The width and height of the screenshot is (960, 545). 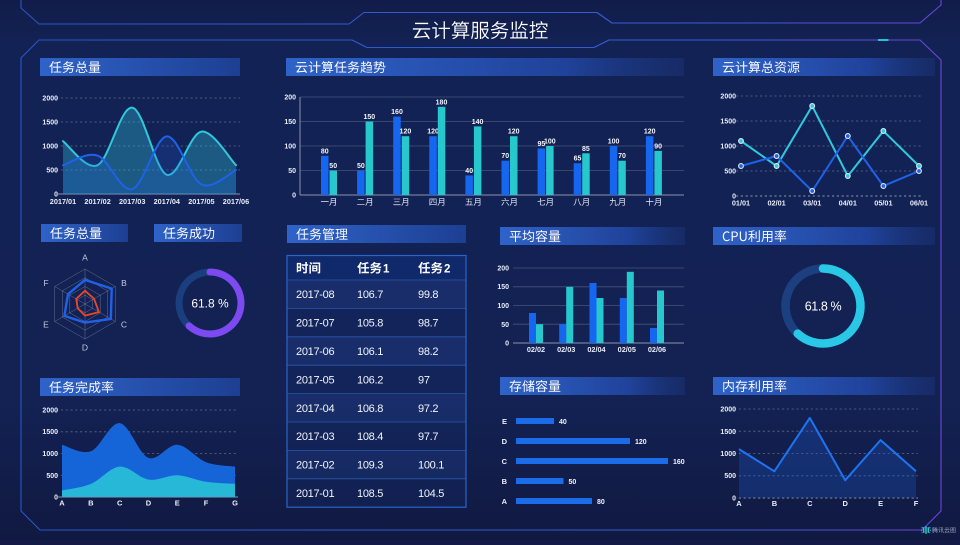 What do you see at coordinates (428, 295) in the screenshot?
I see `svg-text: 99.8` at bounding box center [428, 295].